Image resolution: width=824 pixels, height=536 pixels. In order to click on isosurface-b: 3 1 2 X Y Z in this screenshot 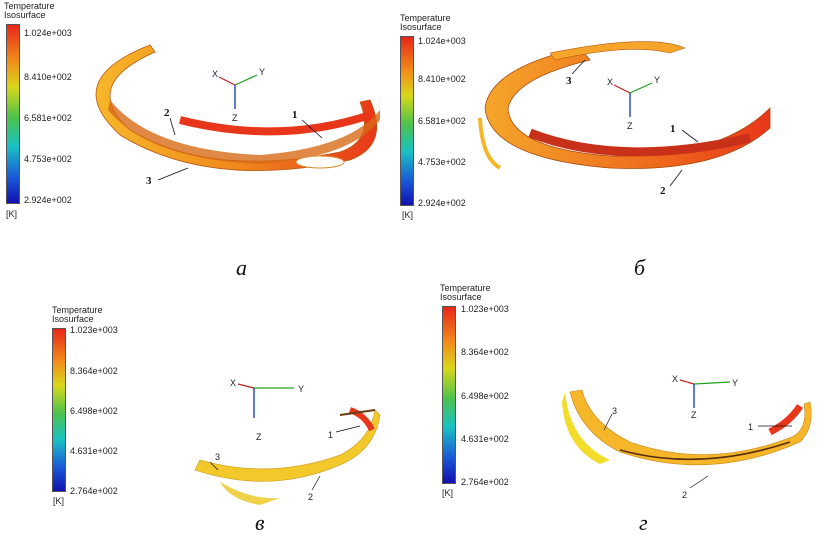, I will do `click(624, 119)`.